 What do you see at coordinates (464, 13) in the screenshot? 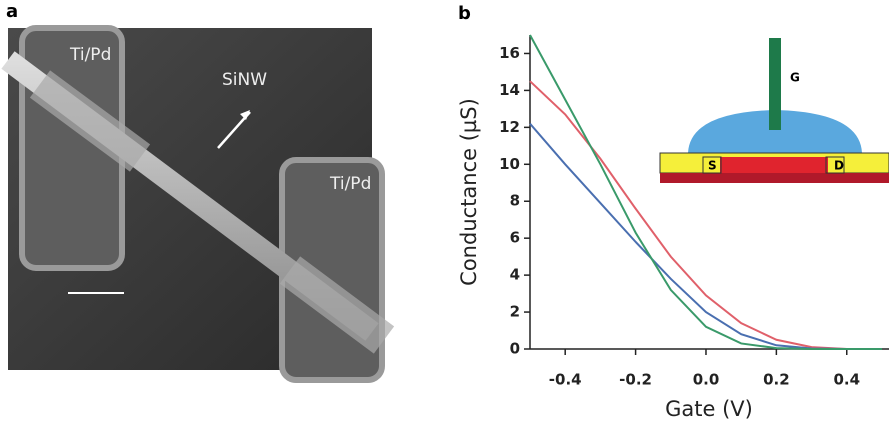
I see `panel-label: b` at bounding box center [464, 13].